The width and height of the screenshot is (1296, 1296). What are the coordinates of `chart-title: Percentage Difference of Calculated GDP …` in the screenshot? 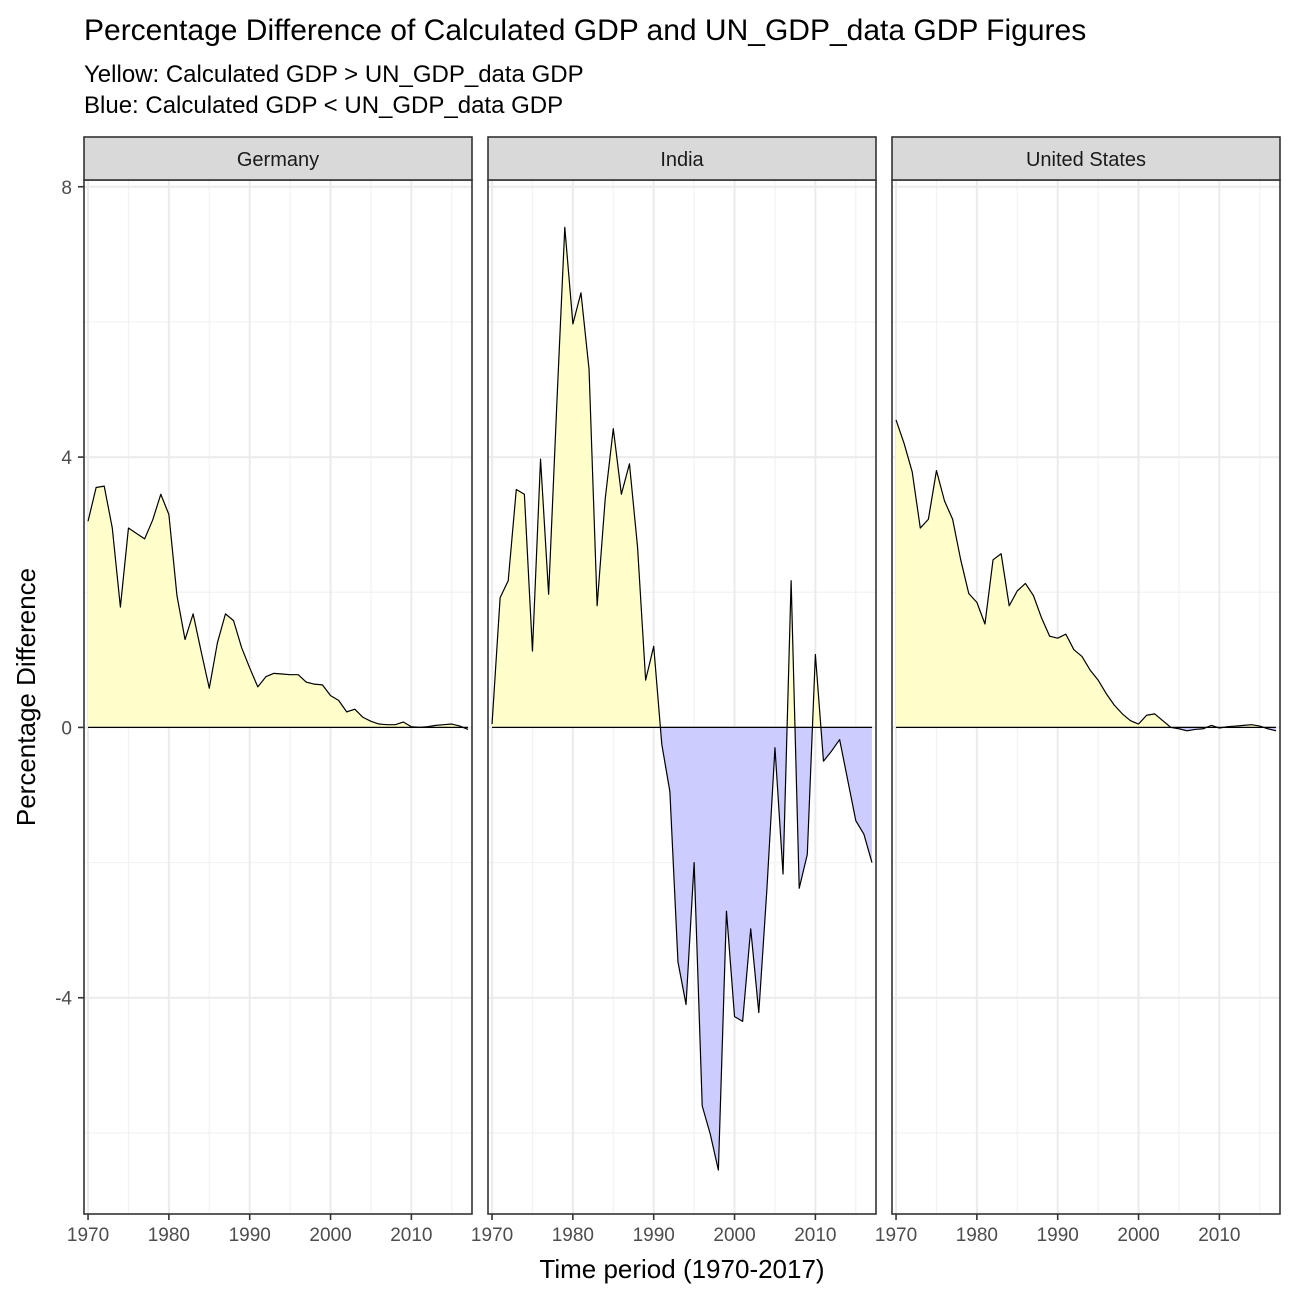 It's located at (585, 30).